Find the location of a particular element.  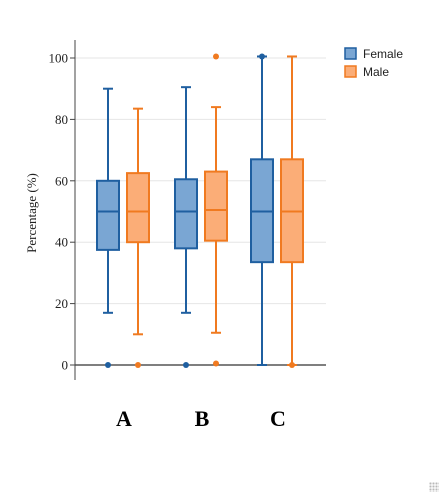

y-tick-label: 60 is located at coordinates (61, 180).